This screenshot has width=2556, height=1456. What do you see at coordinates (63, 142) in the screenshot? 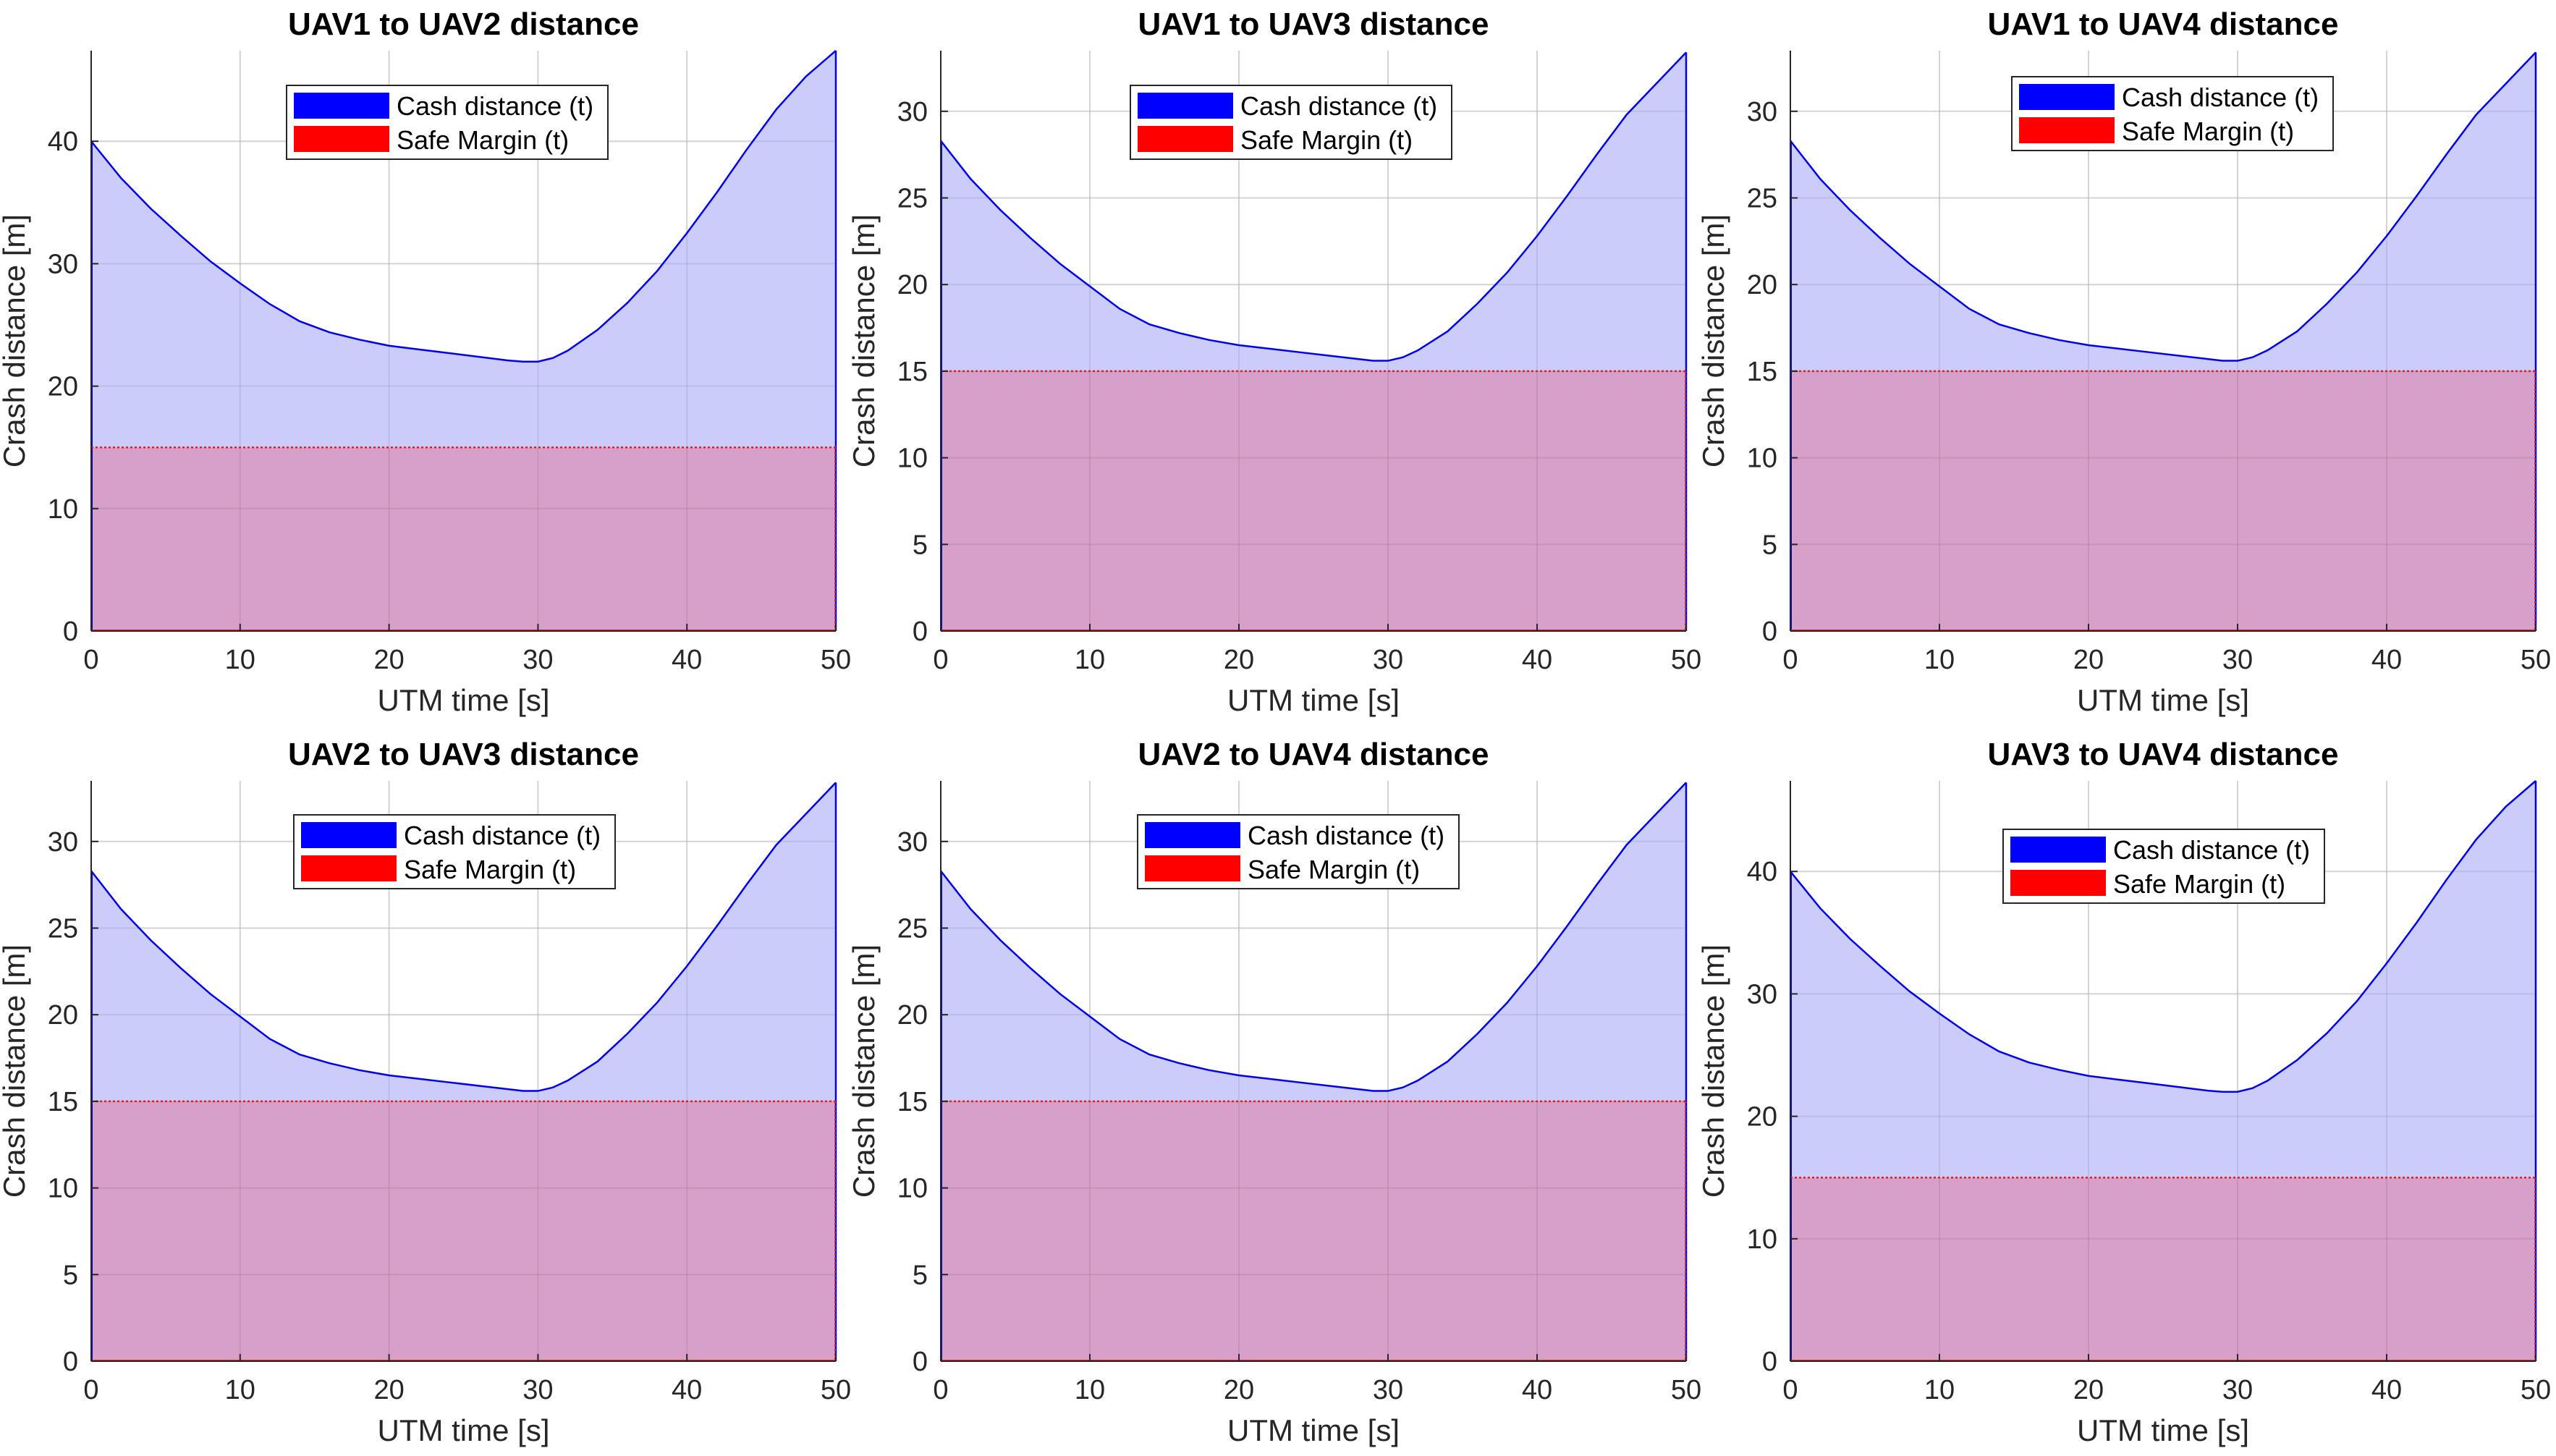
I see `y-tick-label: 40` at bounding box center [63, 142].